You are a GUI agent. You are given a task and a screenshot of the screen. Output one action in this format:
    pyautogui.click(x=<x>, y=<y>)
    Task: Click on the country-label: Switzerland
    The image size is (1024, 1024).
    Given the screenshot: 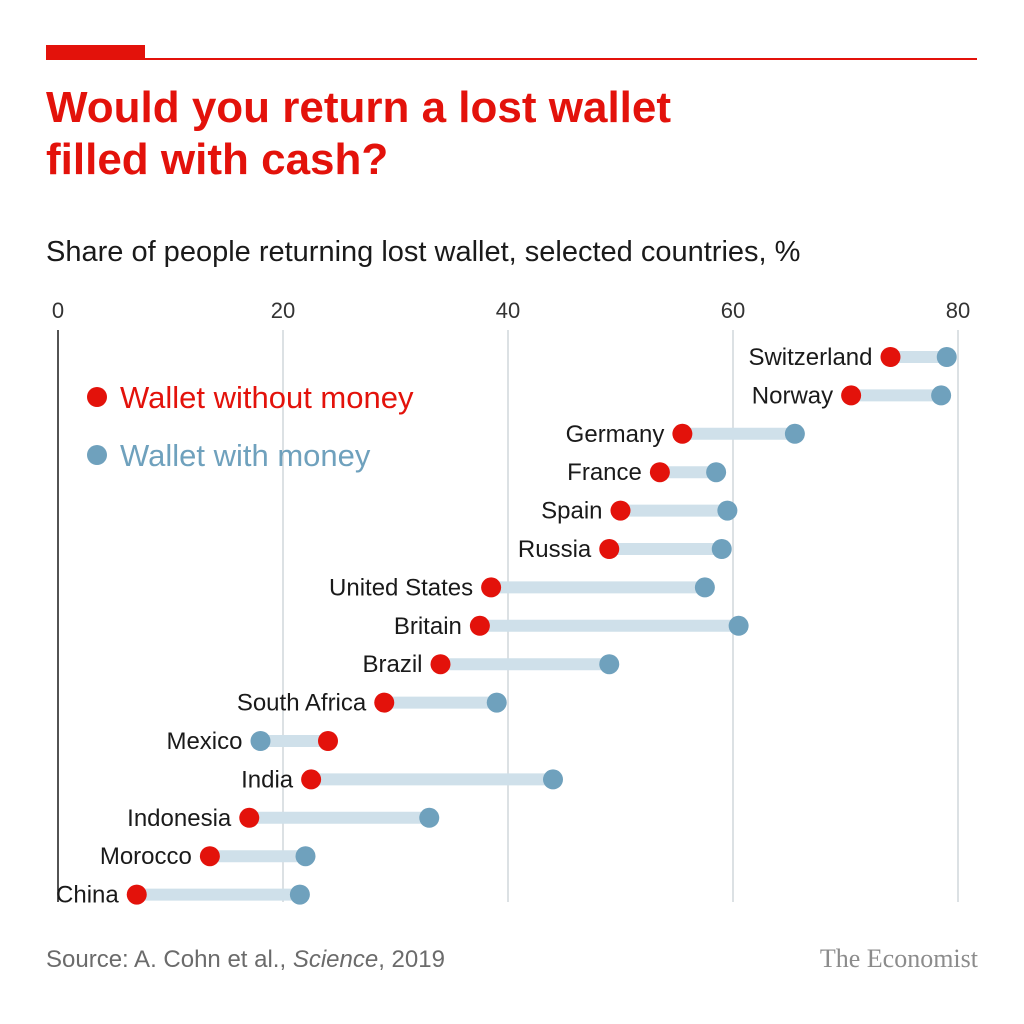 What is the action you would take?
    pyautogui.click(x=810, y=357)
    